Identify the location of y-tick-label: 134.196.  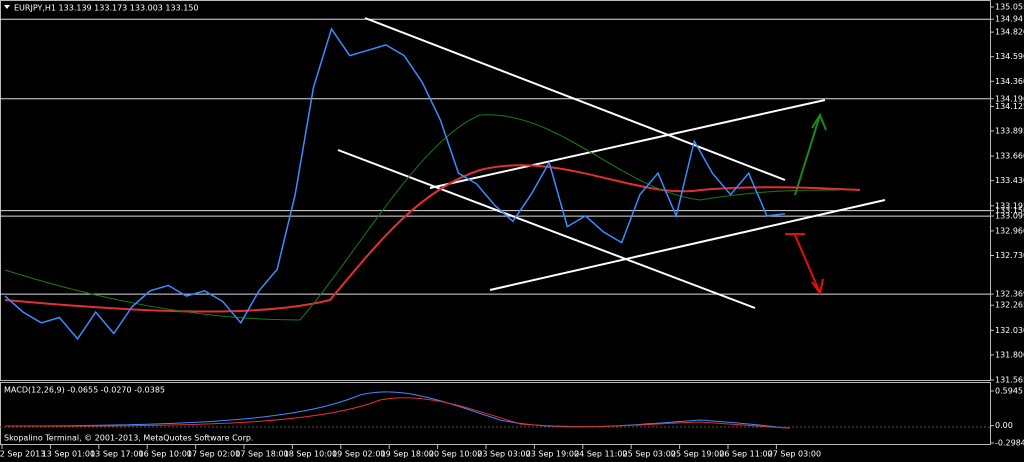
(1009, 98).